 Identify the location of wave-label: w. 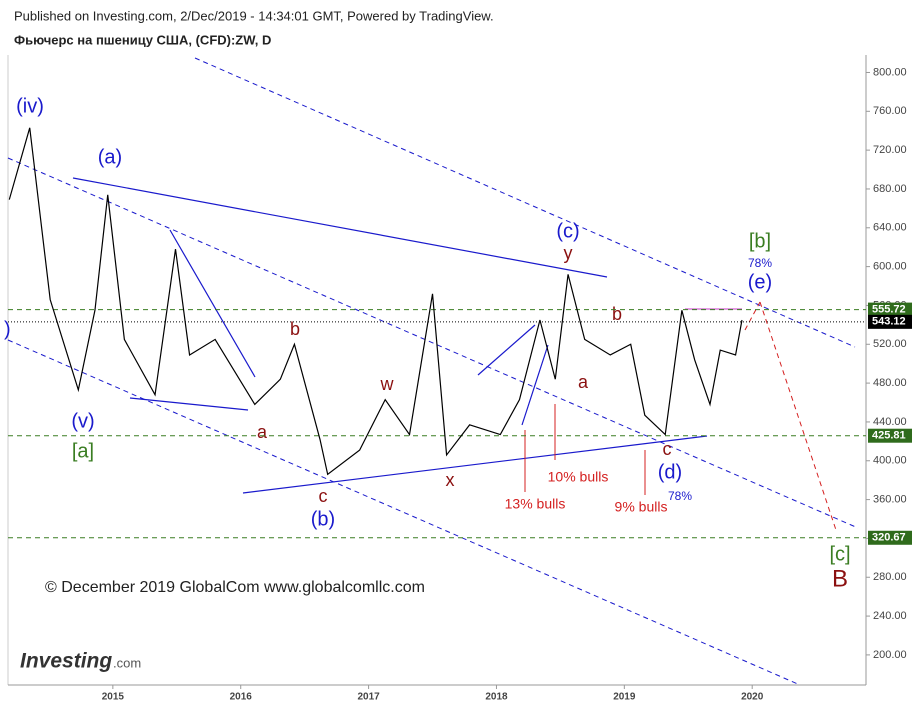
(387, 384).